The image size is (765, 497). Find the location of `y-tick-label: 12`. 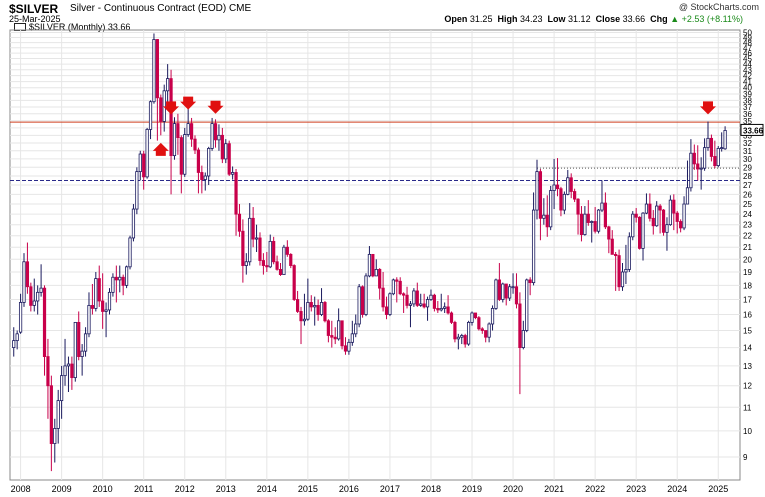

y-tick-label: 12 is located at coordinates (747, 386).